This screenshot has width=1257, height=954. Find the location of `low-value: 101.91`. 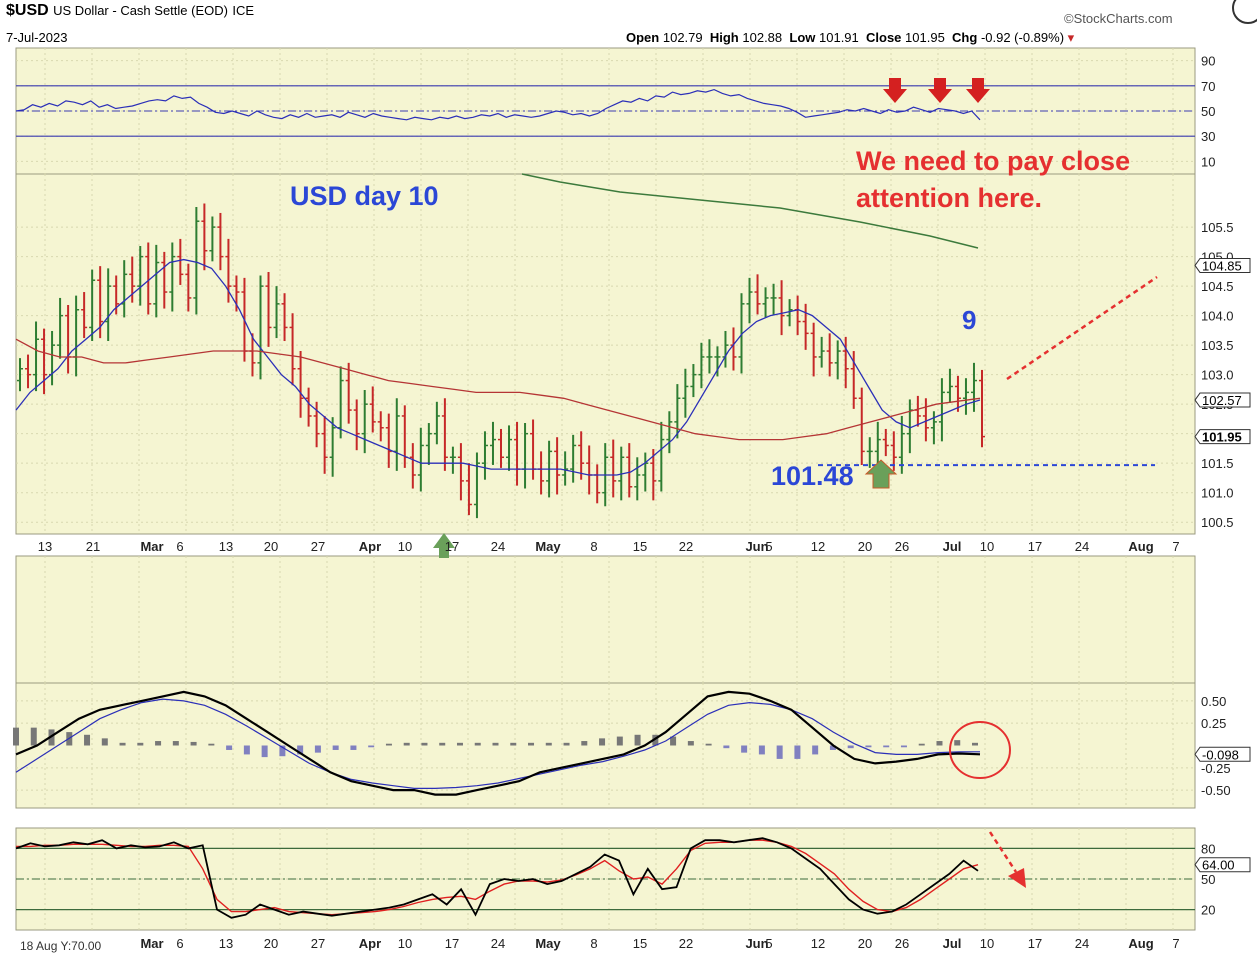

low-value: 101.91 is located at coordinates (839, 37).